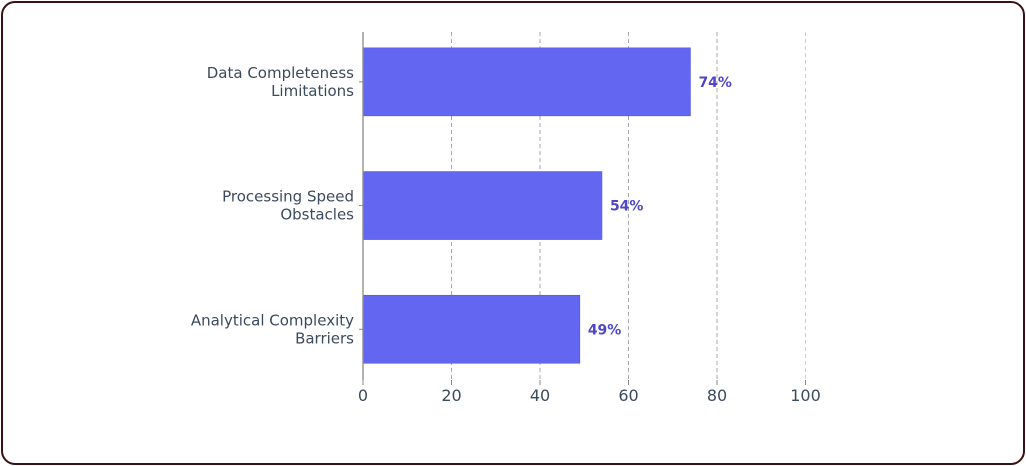 The width and height of the screenshot is (1026, 466). Describe the element at coordinates (715, 83) in the screenshot. I see `data-label-0: 74%` at that location.